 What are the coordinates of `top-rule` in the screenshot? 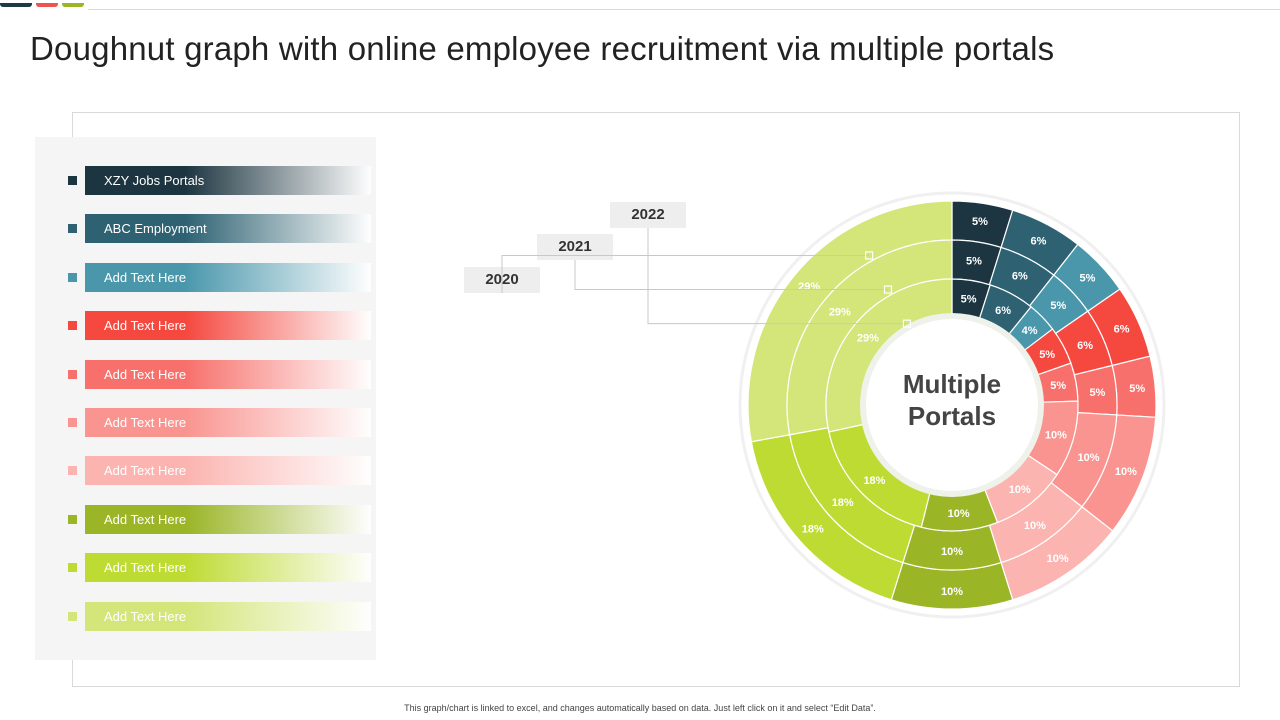 It's located at (684, 9).